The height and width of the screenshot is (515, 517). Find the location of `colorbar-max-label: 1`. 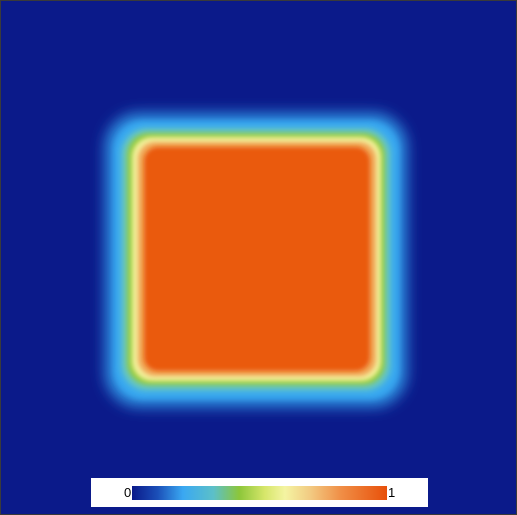

colorbar-max-label: 1 is located at coordinates (392, 492).